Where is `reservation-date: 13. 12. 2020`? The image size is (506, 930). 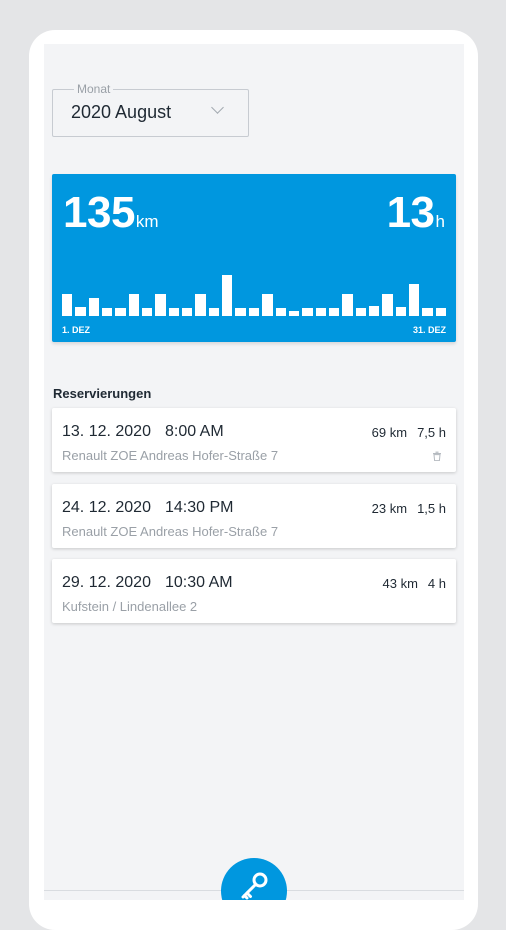 reservation-date: 13. 12. 2020 is located at coordinates (106, 431).